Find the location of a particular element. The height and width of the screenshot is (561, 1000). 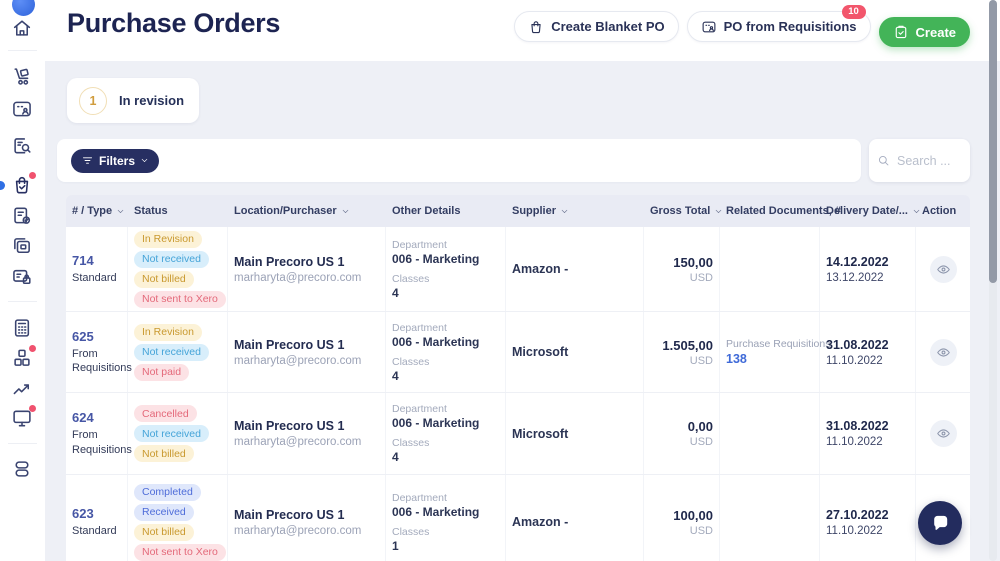

po-from-requisitions-button: PO from Requisitions 10 is located at coordinates (778, 23).